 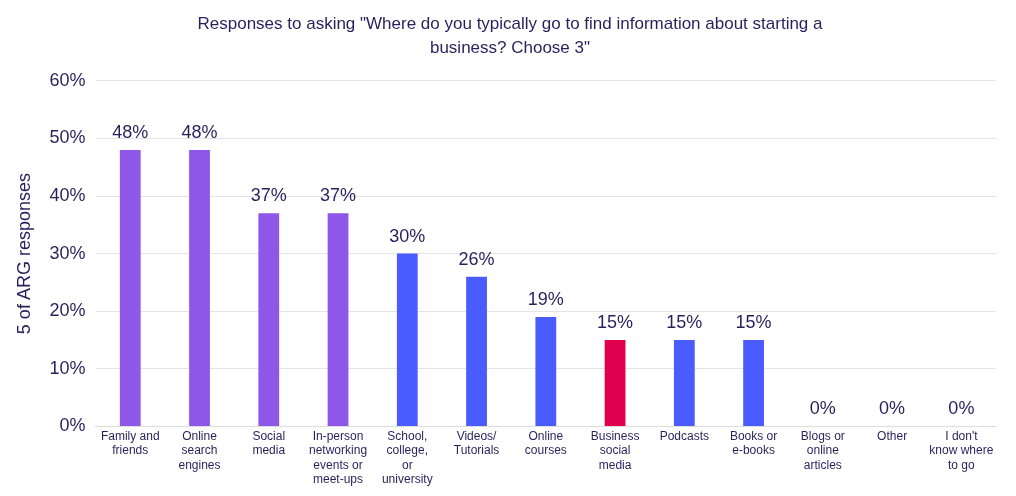 I want to click on x-tick-label: I don't know where to go, so click(x=961, y=450).